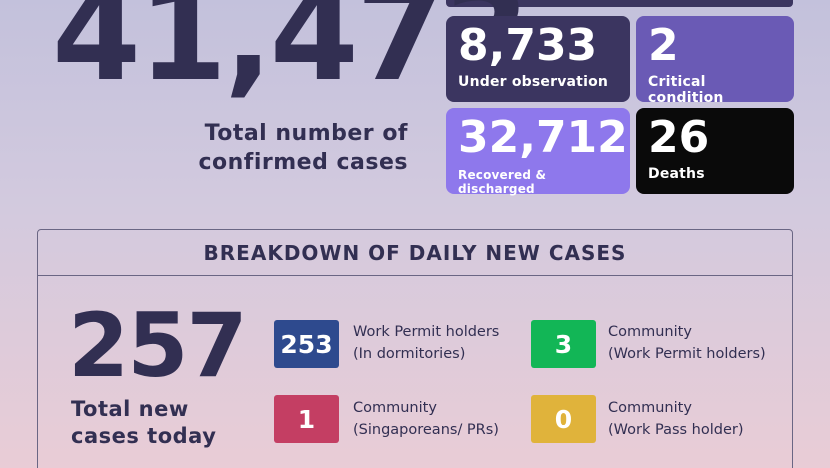  Describe the element at coordinates (278, 148) in the screenshot. I see `total-confirmed-label: Total number of confirmed cases` at that location.